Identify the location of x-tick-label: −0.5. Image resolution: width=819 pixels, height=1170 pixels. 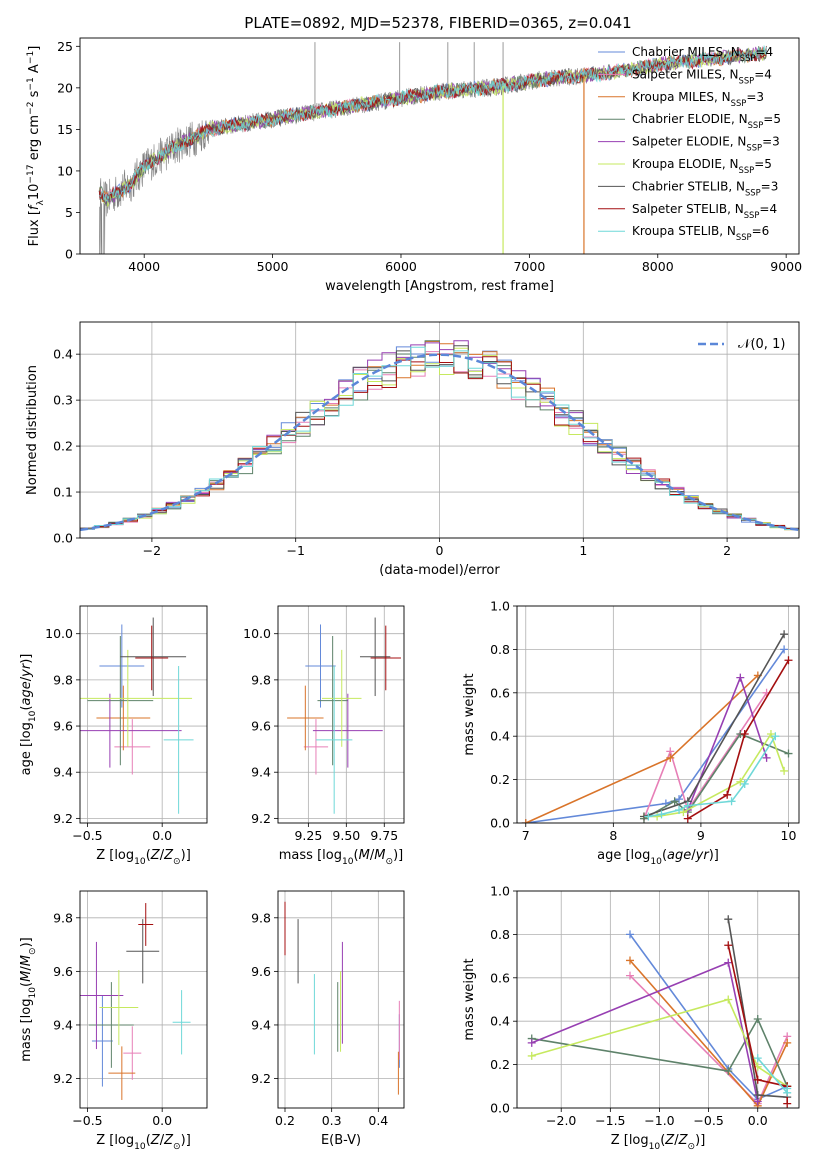
(87, 835).